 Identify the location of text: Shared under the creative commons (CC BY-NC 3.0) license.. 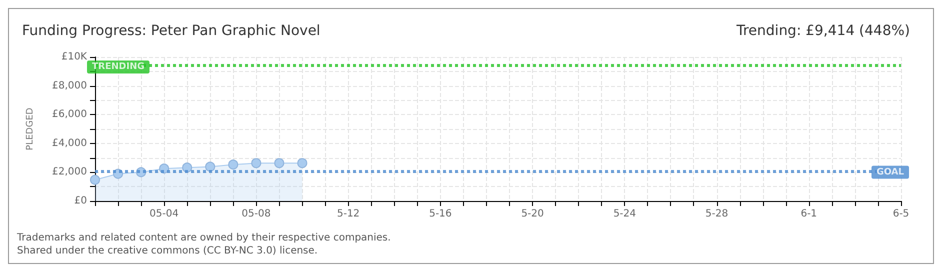
(167, 251).